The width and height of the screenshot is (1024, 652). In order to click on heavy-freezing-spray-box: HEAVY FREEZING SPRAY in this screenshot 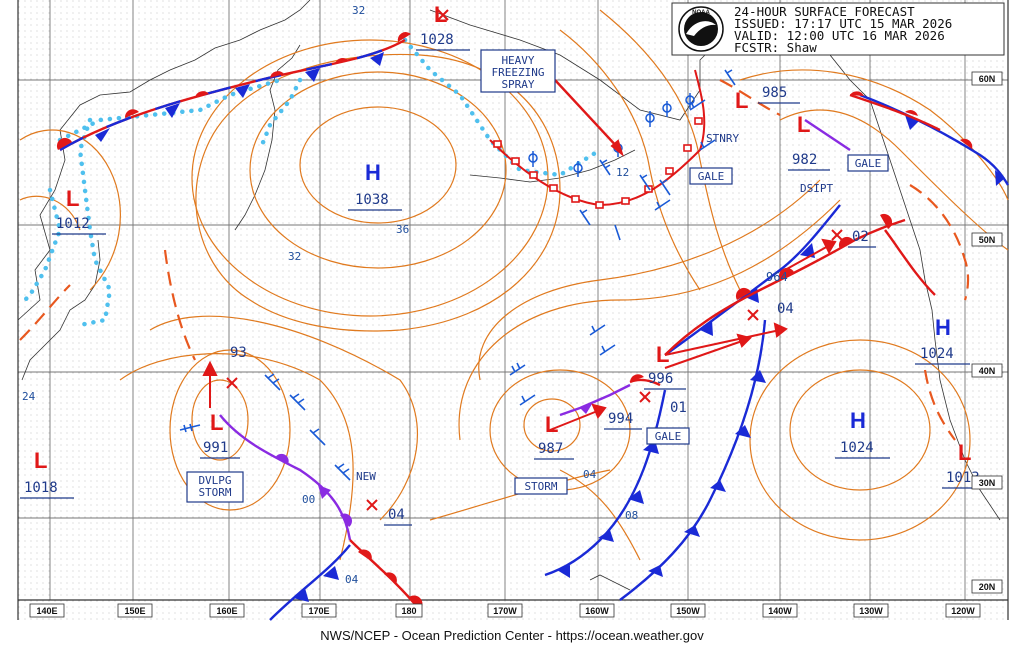, I will do `click(518, 71)`.